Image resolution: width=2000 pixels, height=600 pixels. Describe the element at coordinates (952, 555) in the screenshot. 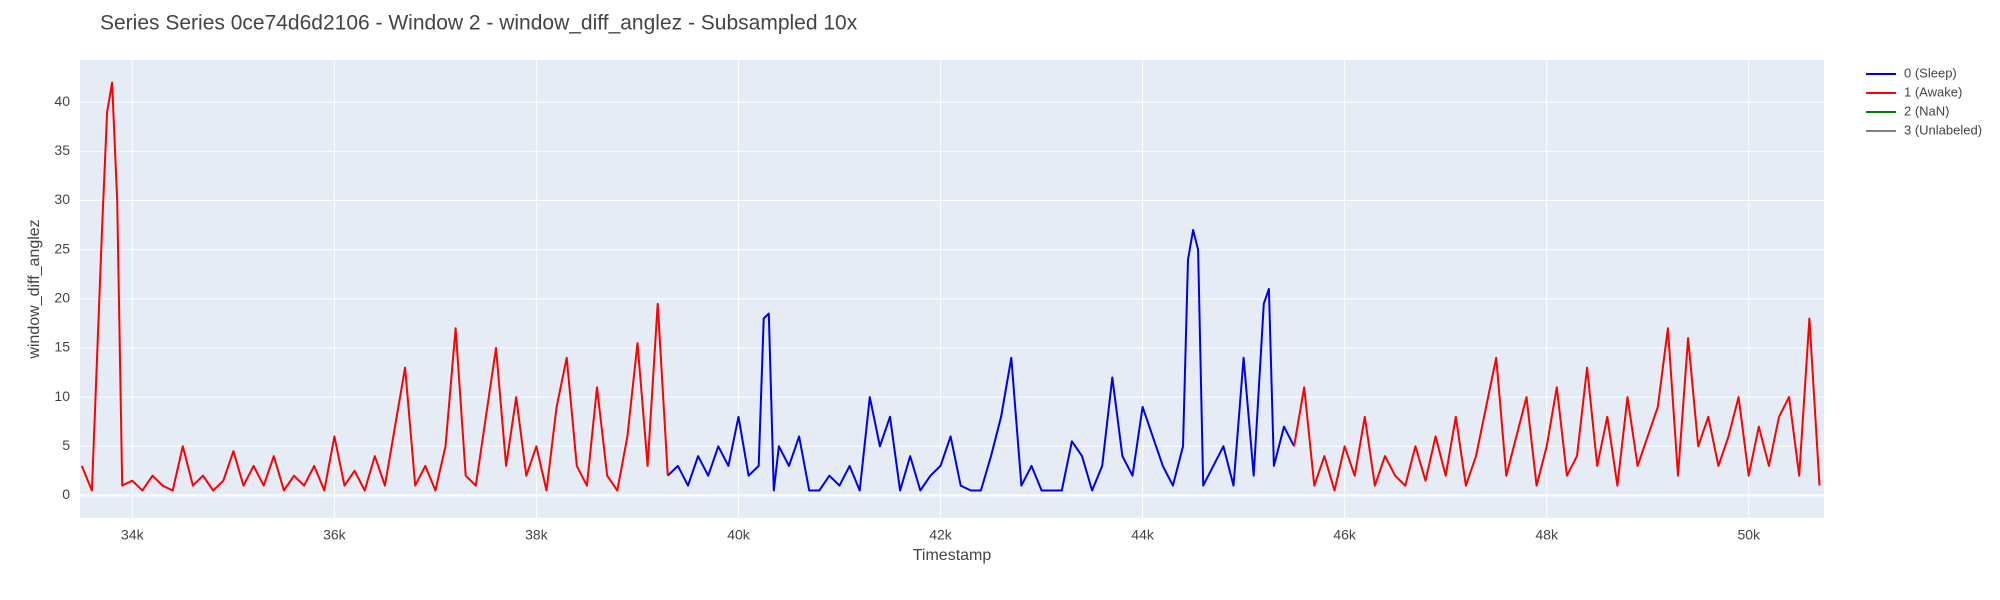

I see `x-axis-title: Timestamp` at that location.